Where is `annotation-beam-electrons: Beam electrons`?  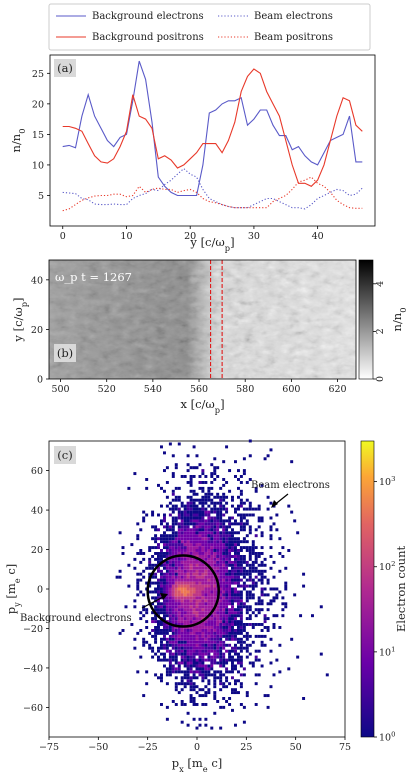
annotation-beam-electrons: Beam electrons is located at coordinates (290, 485).